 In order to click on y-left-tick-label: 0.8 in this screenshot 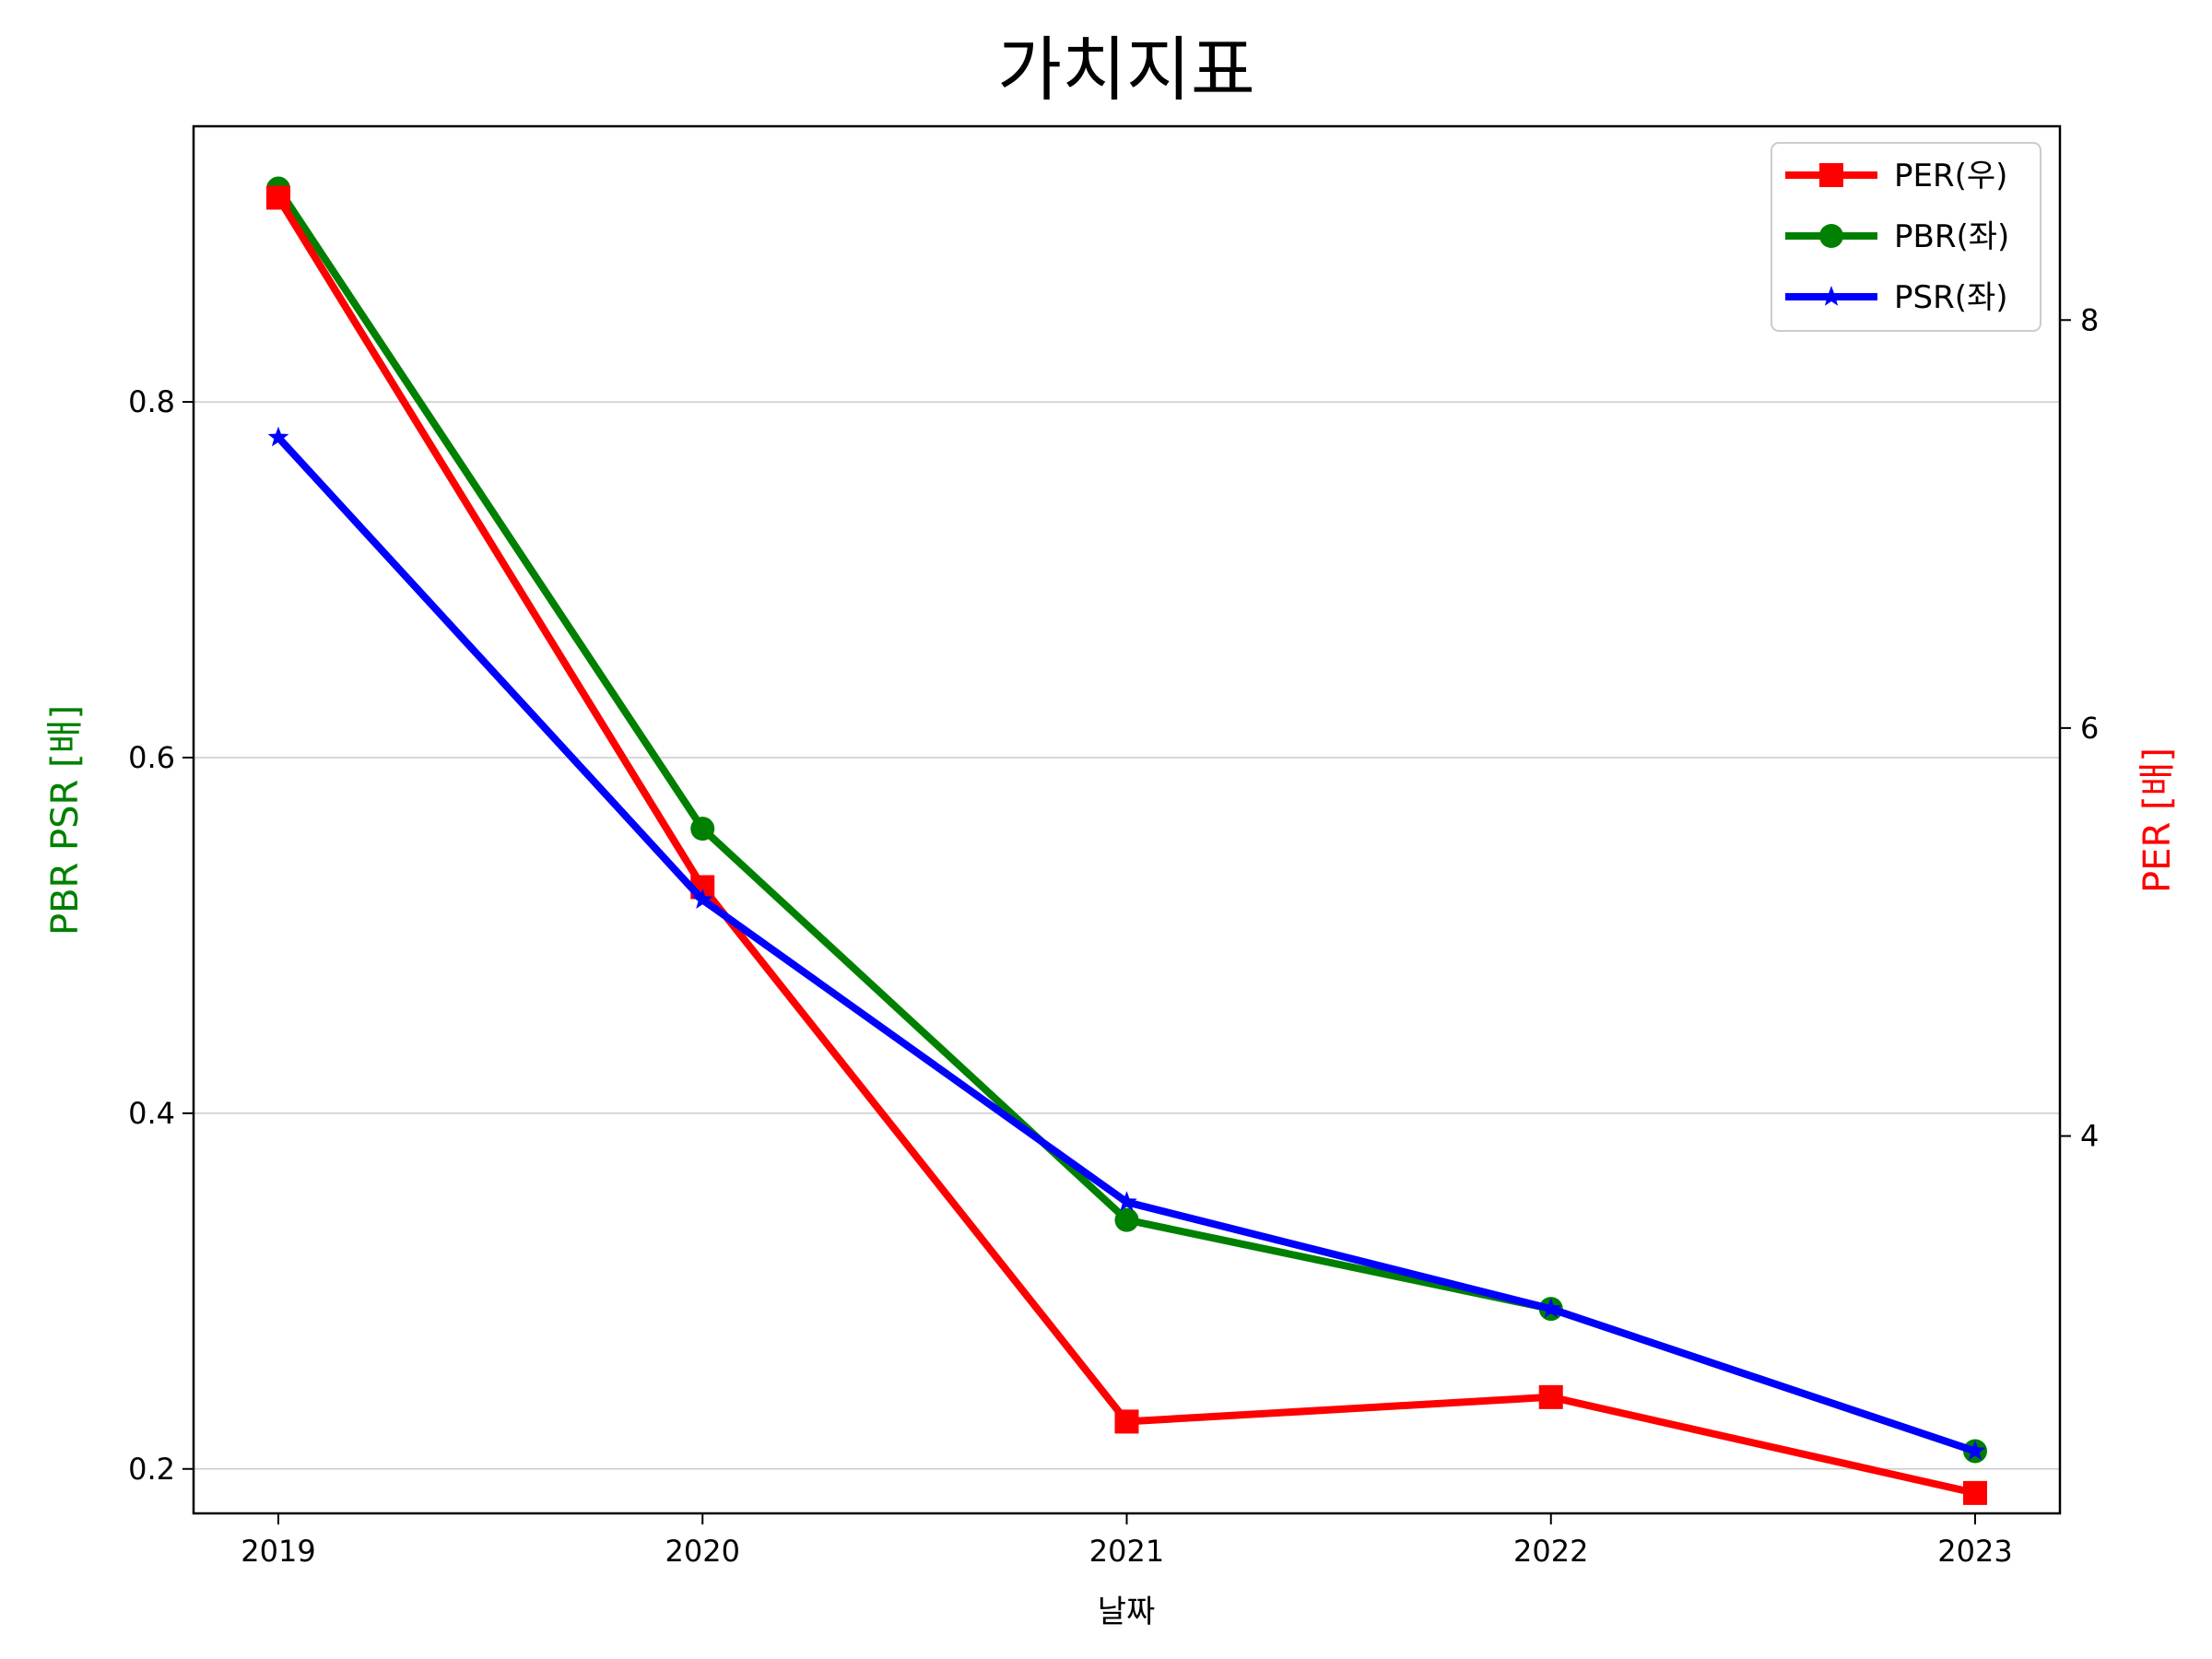, I will do `click(151, 401)`.